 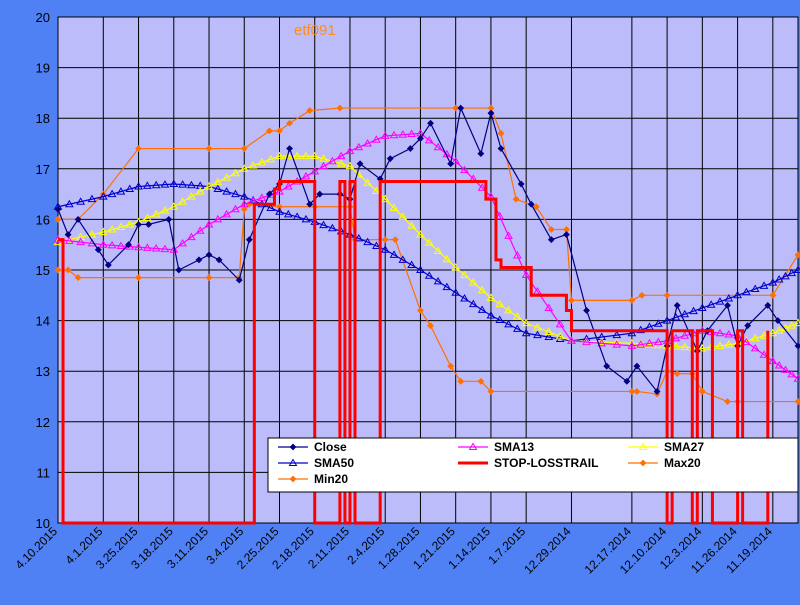 What do you see at coordinates (43, 321) in the screenshot?
I see `y-tick-label: 14` at bounding box center [43, 321].